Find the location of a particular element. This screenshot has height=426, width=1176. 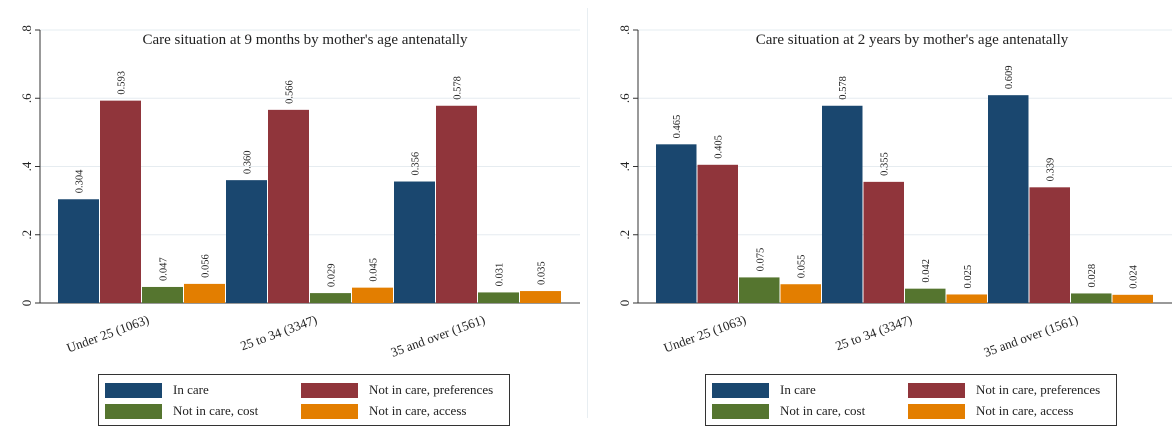

data-label: 0.029 is located at coordinates (332, 275).